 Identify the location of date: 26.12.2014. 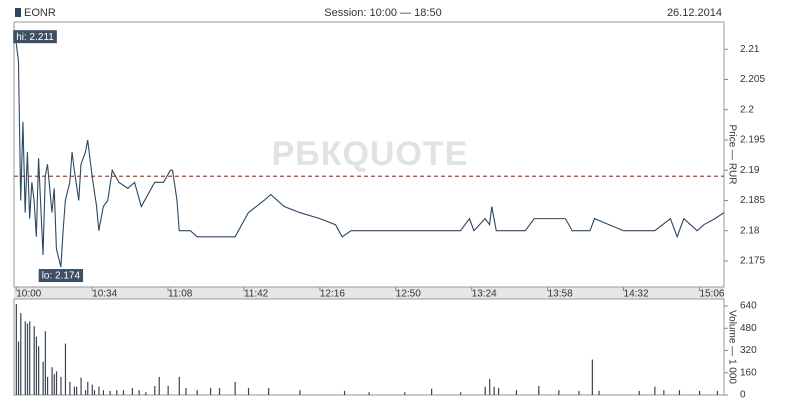
(694, 13).